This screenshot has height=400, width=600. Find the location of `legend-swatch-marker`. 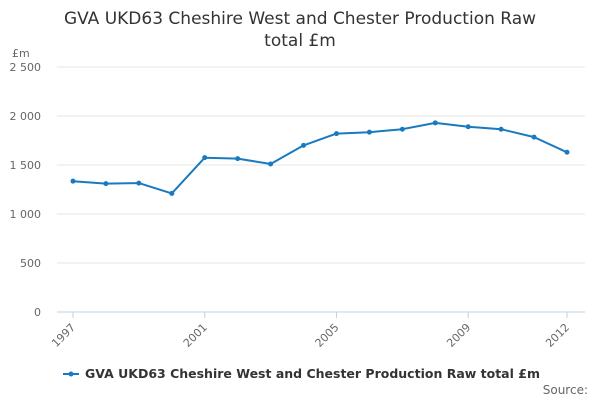

legend-swatch-marker is located at coordinates (71, 374).